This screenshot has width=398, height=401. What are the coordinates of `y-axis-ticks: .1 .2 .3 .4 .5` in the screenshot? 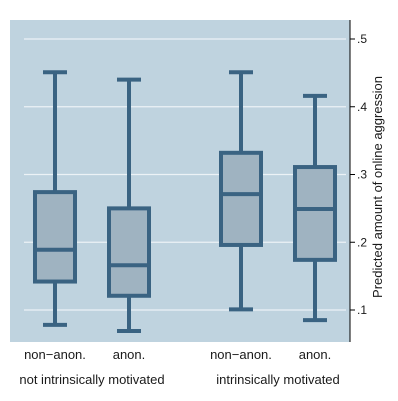 It's located at (358, 174).